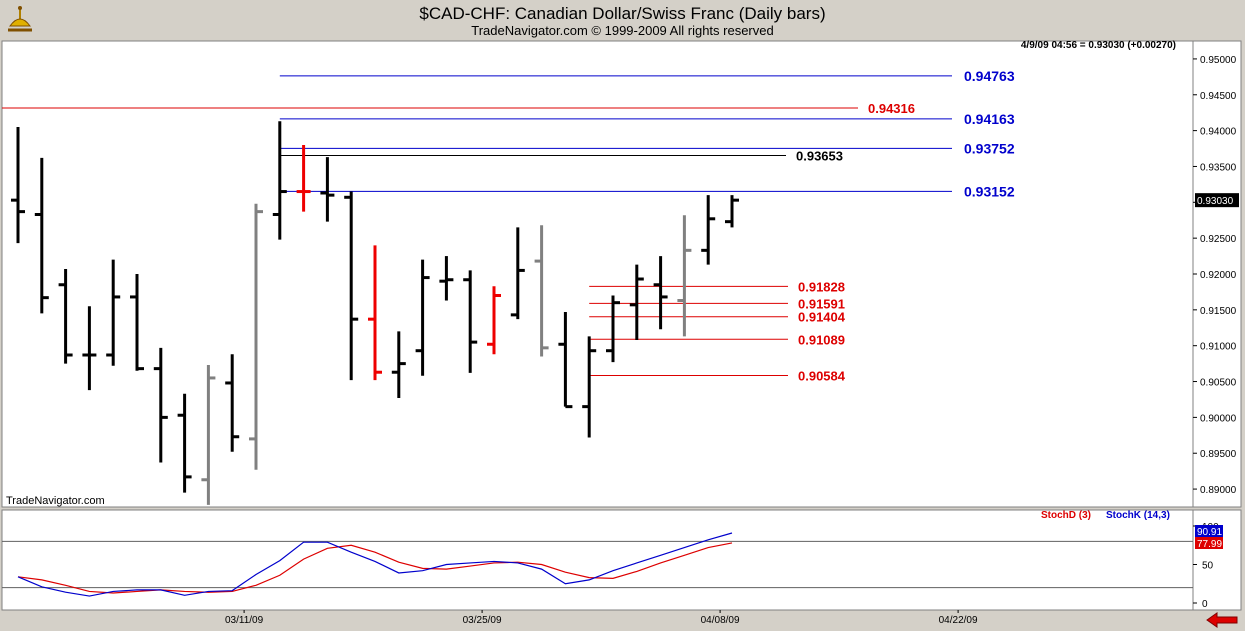 The width and height of the screenshot is (1245, 631). What do you see at coordinates (1098, 45) in the screenshot?
I see `quote-line: 4/9/09 04:56 = 0.93030 (+0.00270)` at bounding box center [1098, 45].